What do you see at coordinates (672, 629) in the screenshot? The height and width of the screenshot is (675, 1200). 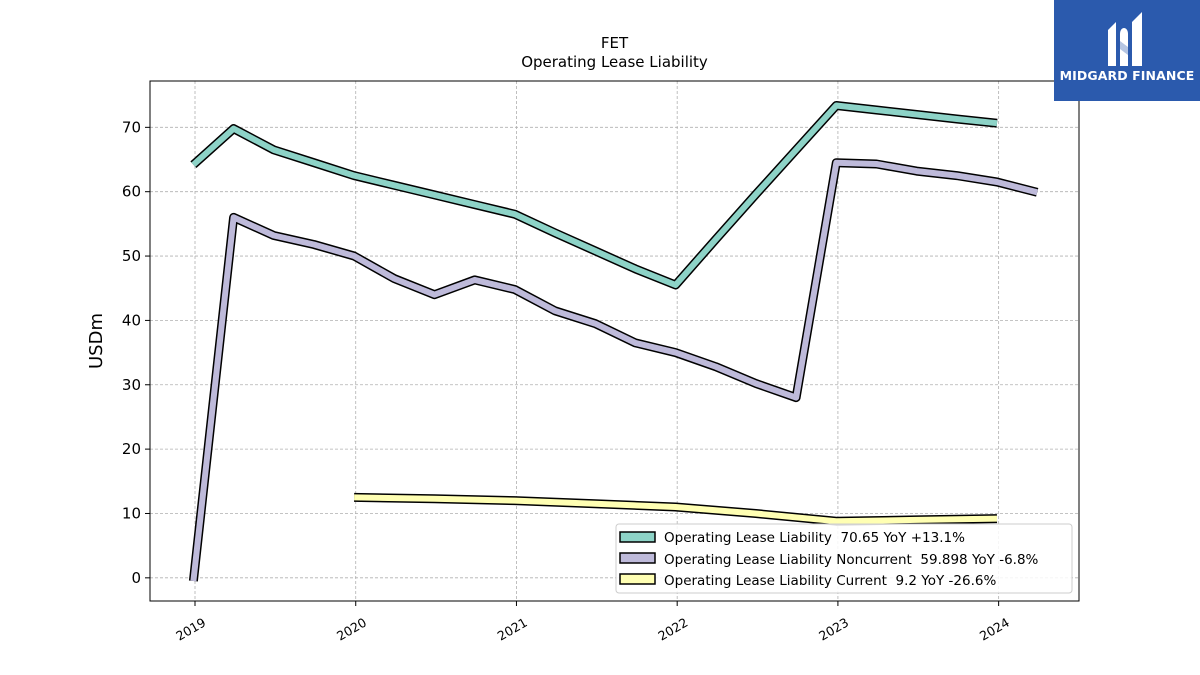 I see `x-tick-label: 2022` at bounding box center [672, 629].